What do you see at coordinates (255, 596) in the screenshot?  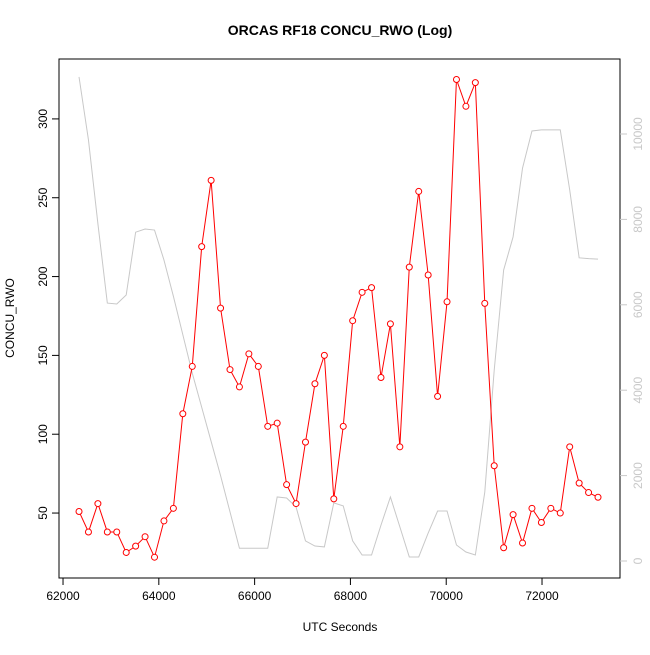 I see `x-tick-label: 66000` at bounding box center [255, 596].